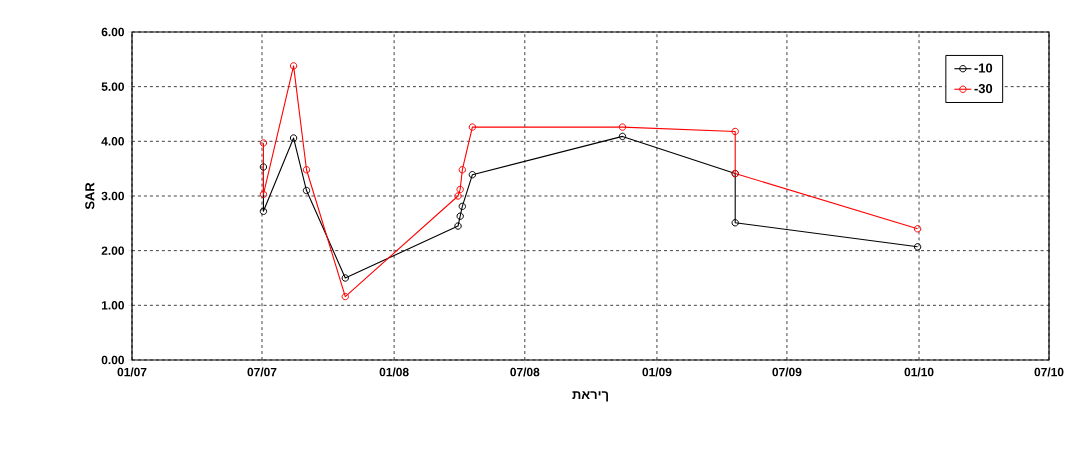 This screenshot has width=1081, height=473. What do you see at coordinates (112, 360) in the screenshot?
I see `y-tick-label: 0.00` at bounding box center [112, 360].